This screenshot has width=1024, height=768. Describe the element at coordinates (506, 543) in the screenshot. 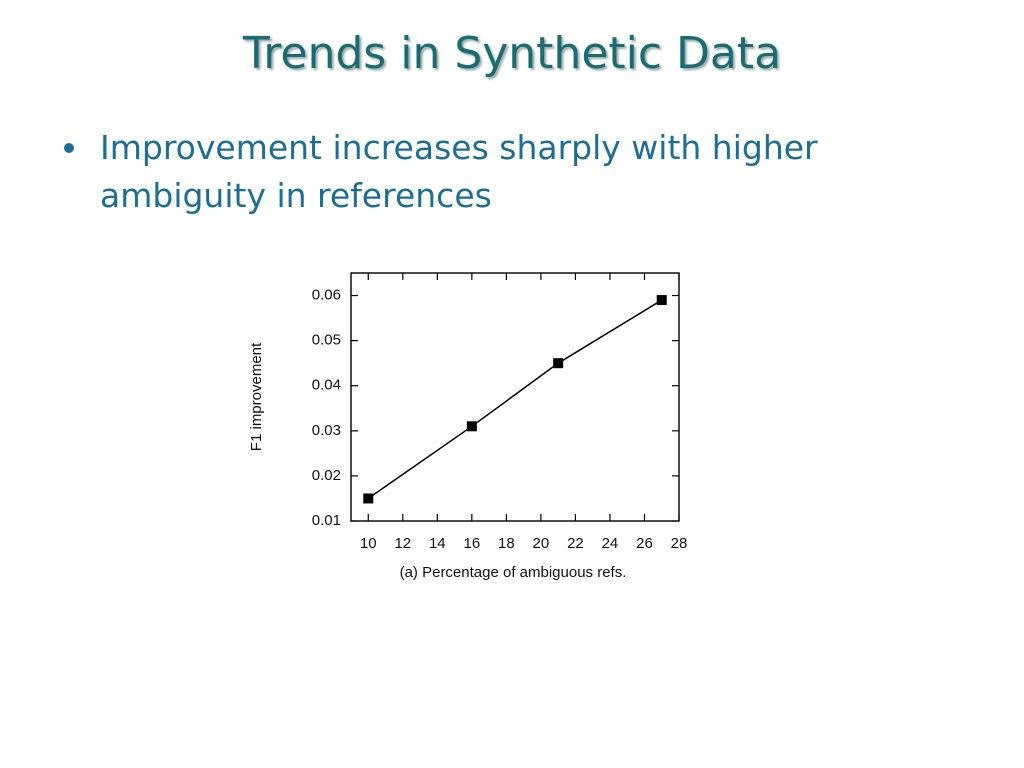

I see `x-tick-label: 18` at that location.